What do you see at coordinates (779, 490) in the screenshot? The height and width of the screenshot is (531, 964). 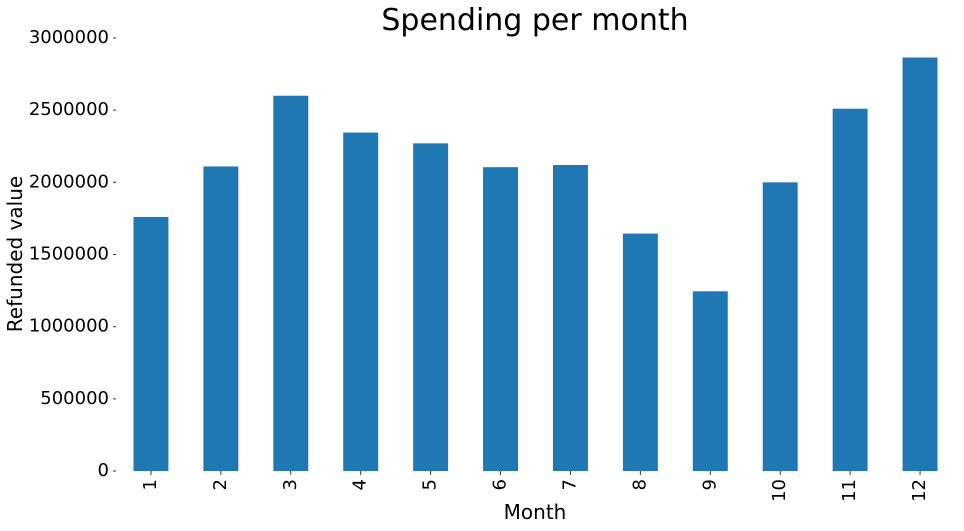 I see `x-tick-label: 10` at bounding box center [779, 490].